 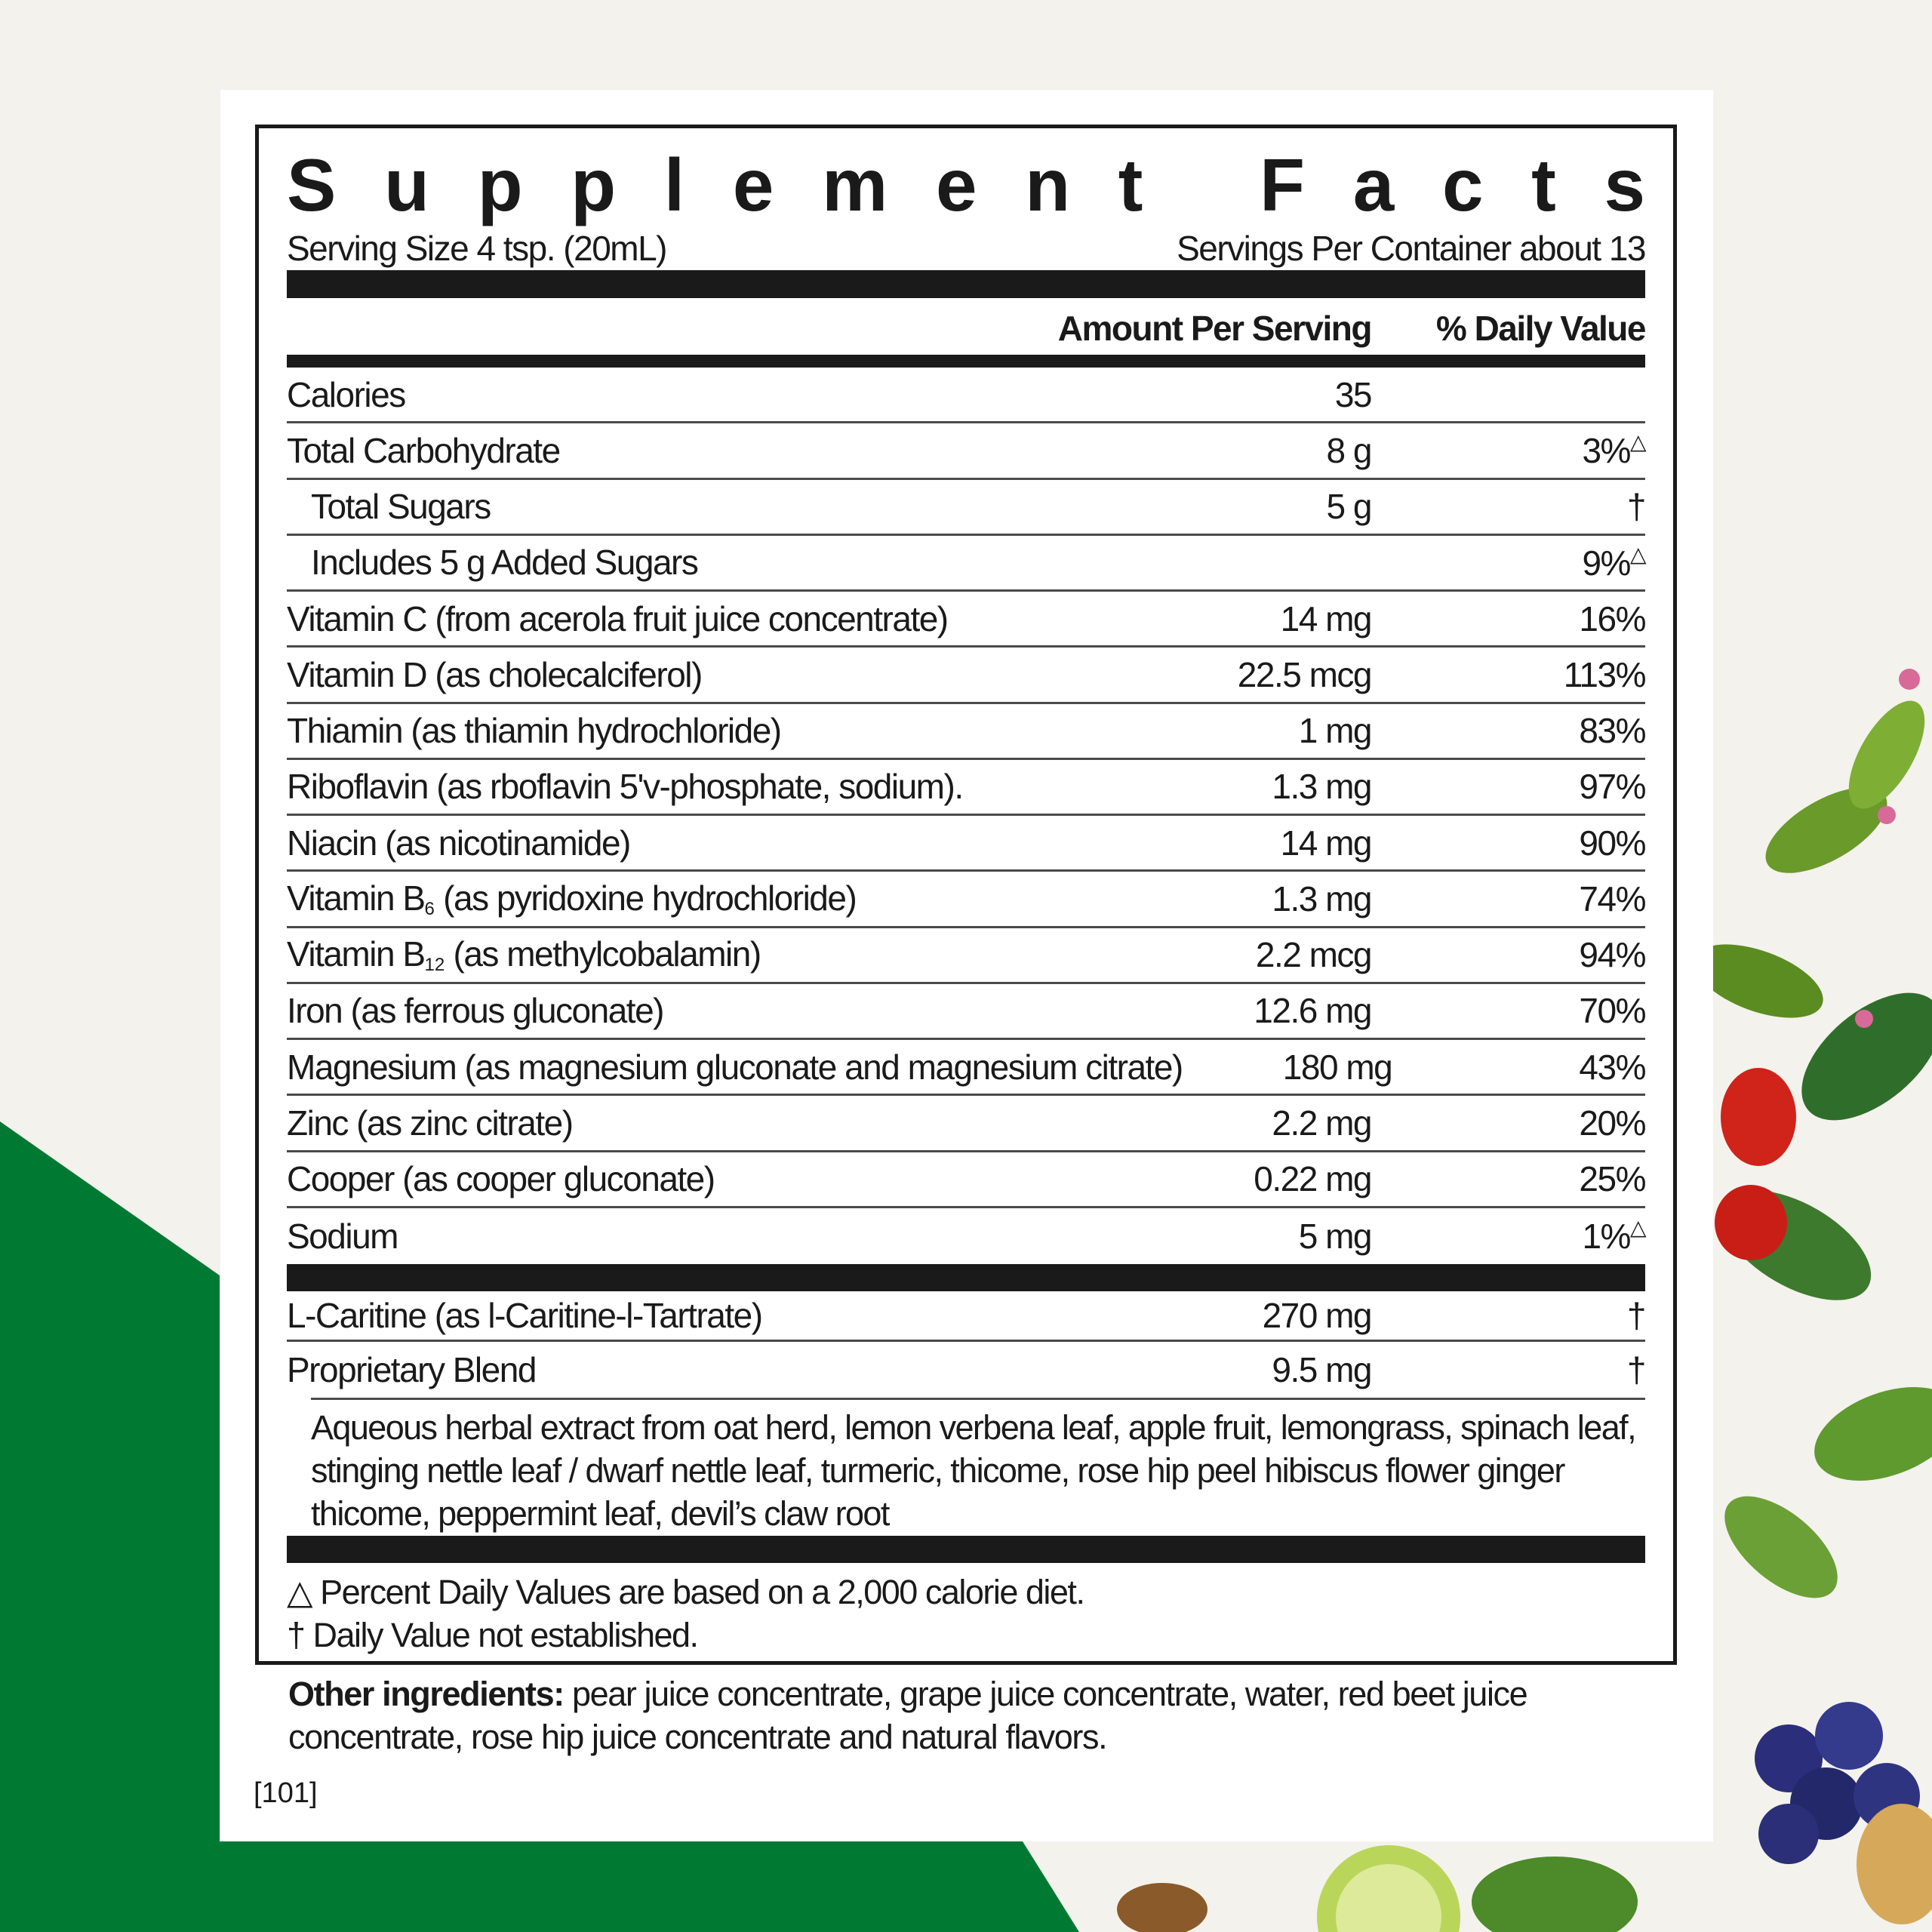 What do you see at coordinates (346, 394) in the screenshot?
I see `nutrient-name-text: Calories` at bounding box center [346, 394].